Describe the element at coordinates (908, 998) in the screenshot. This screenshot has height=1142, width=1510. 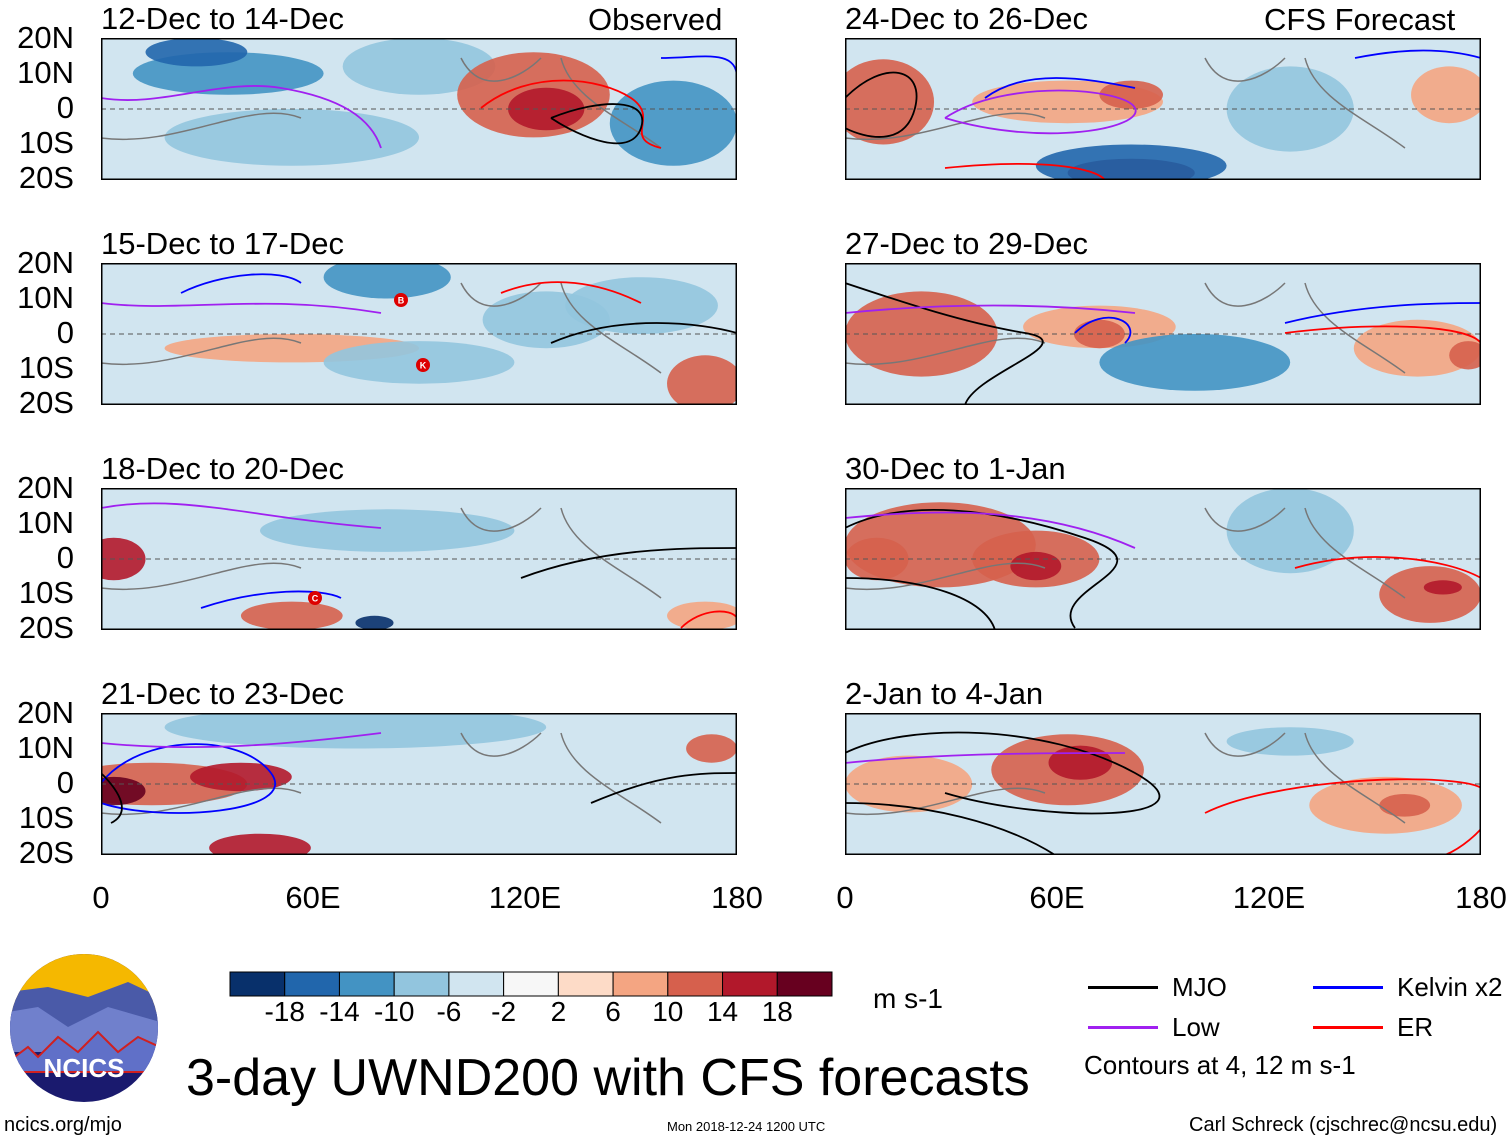
I see `colorbar-units: m s-1` at that location.